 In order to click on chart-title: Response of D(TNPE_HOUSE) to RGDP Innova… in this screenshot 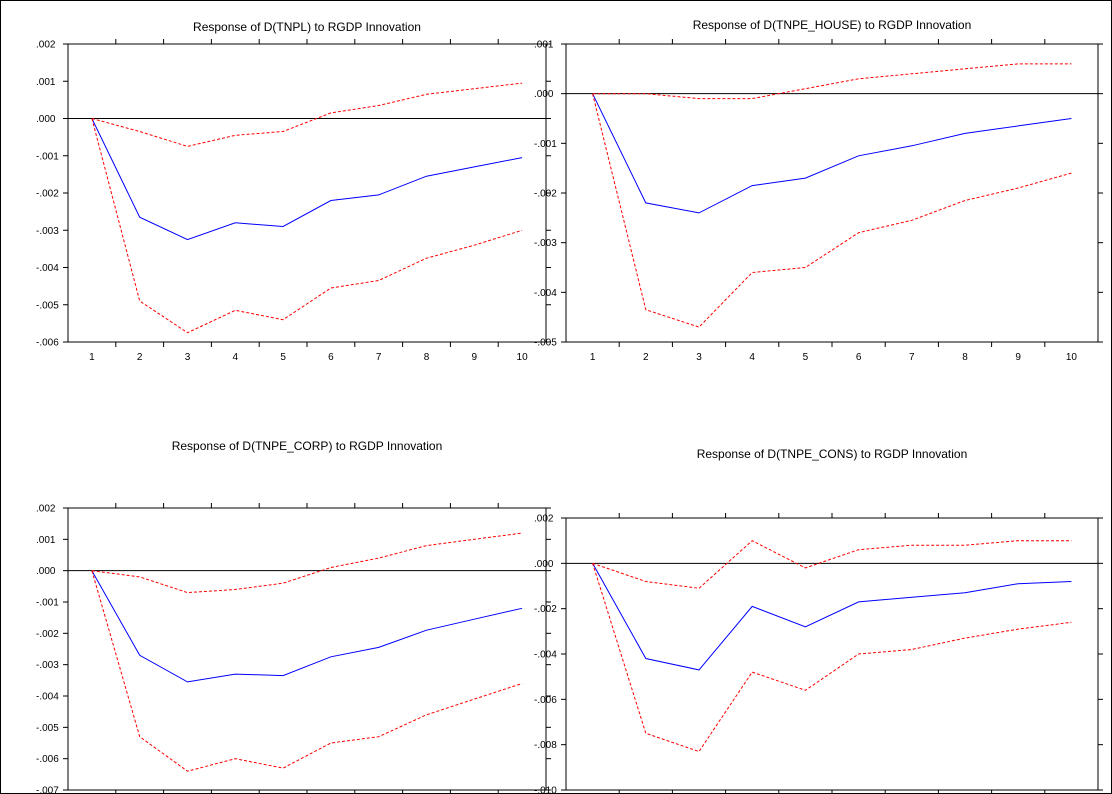, I will do `click(832, 25)`.